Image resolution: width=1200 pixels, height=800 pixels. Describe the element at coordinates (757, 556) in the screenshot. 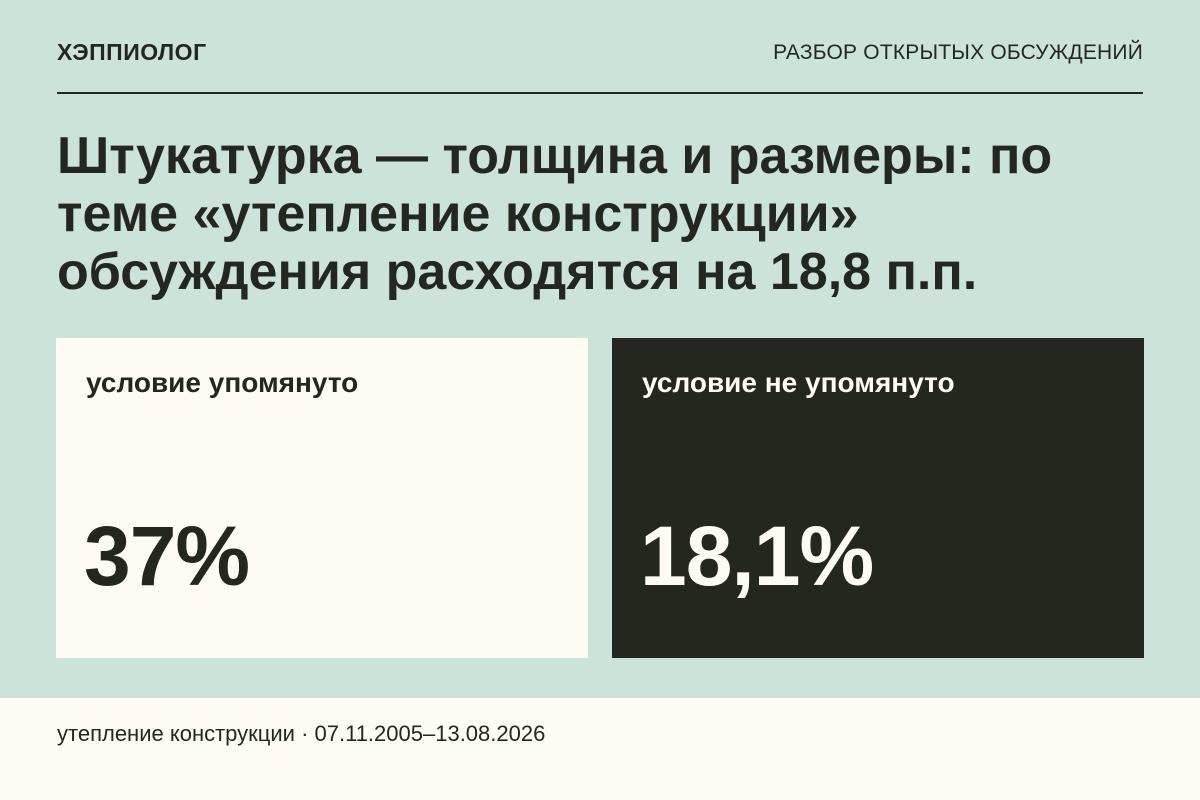

I see `stat-card-value: 18,1%` at that location.